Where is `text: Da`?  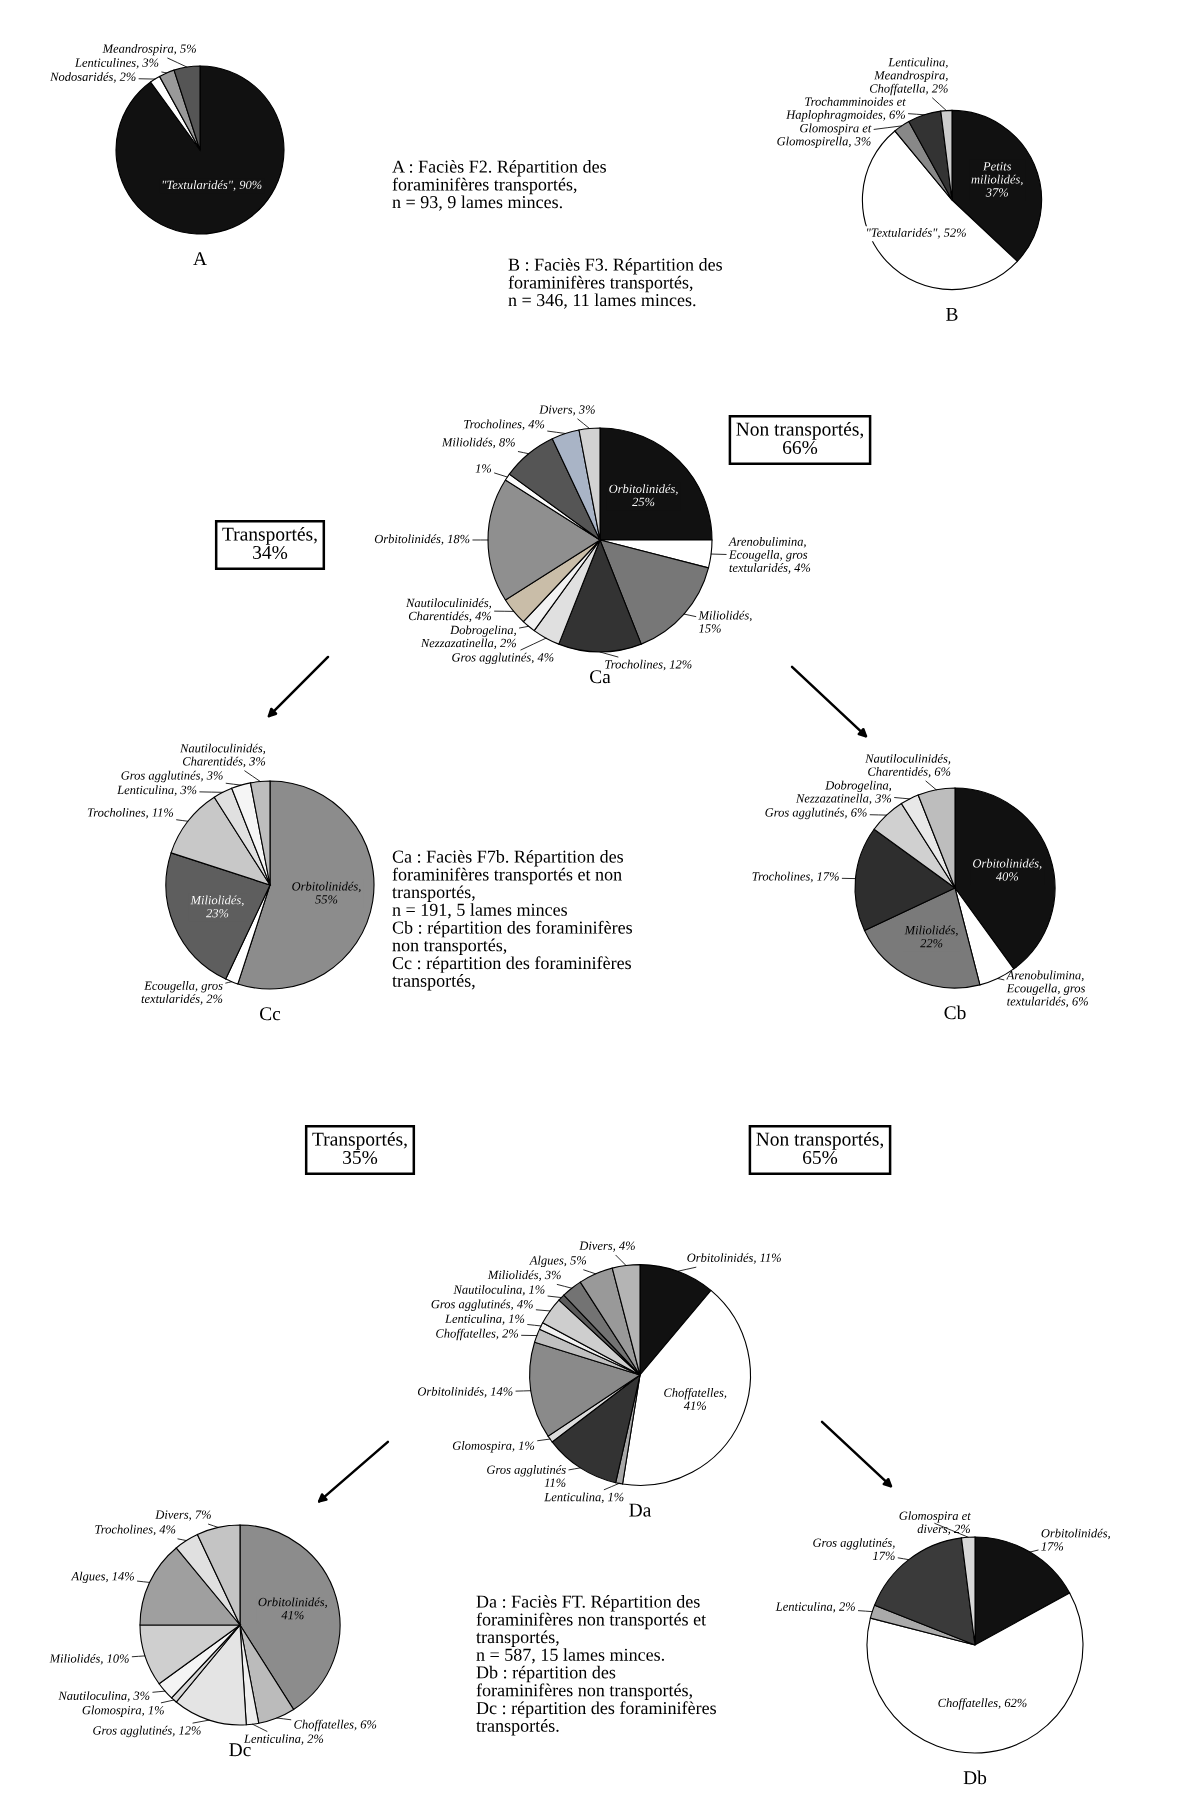 text: Da is located at coordinates (640, 1510).